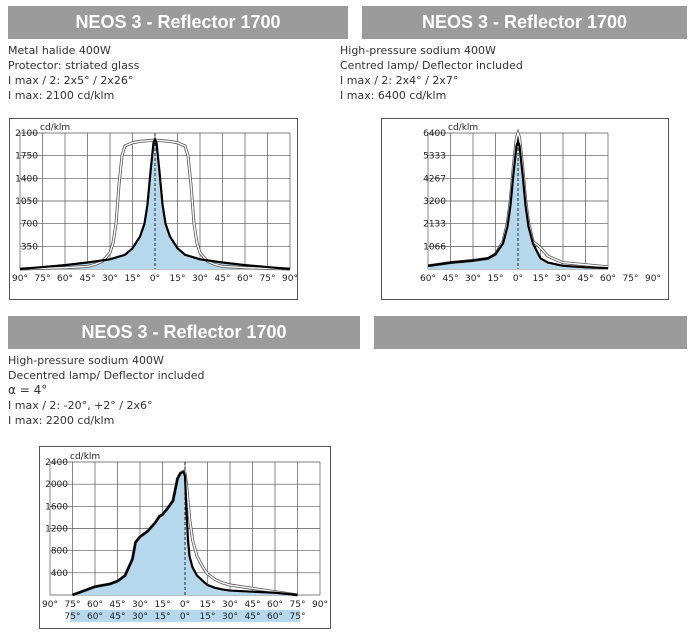 The width and height of the screenshot is (693, 637). What do you see at coordinates (71, 80) in the screenshot?
I see `panel-1-imax-half: I max / 2: 2x5° / 2x26°` at bounding box center [71, 80].